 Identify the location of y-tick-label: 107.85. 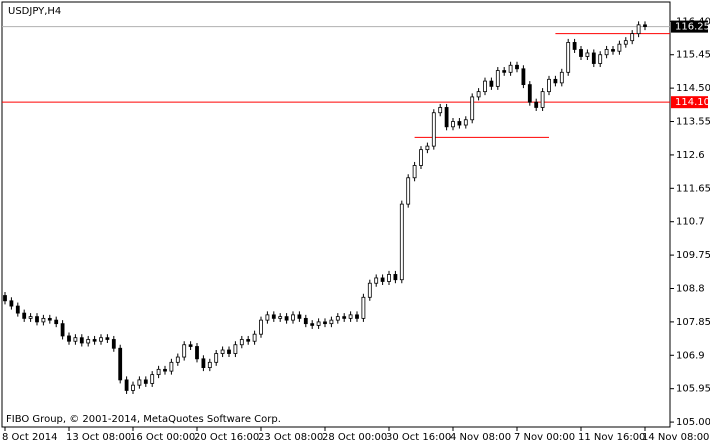
(693, 322).